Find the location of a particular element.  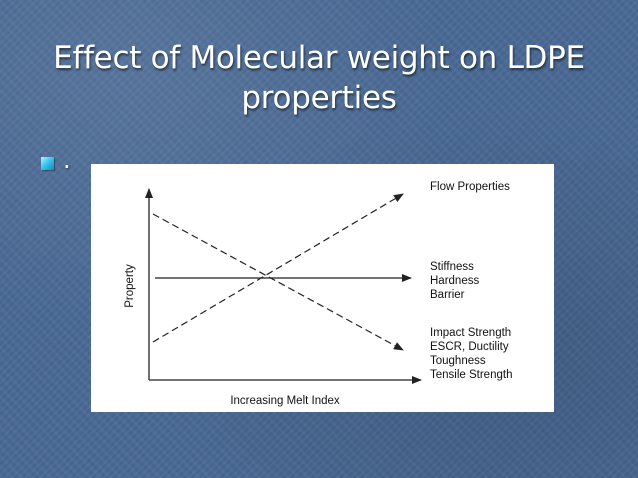

slide-title-line-2: properties is located at coordinates (319, 98).